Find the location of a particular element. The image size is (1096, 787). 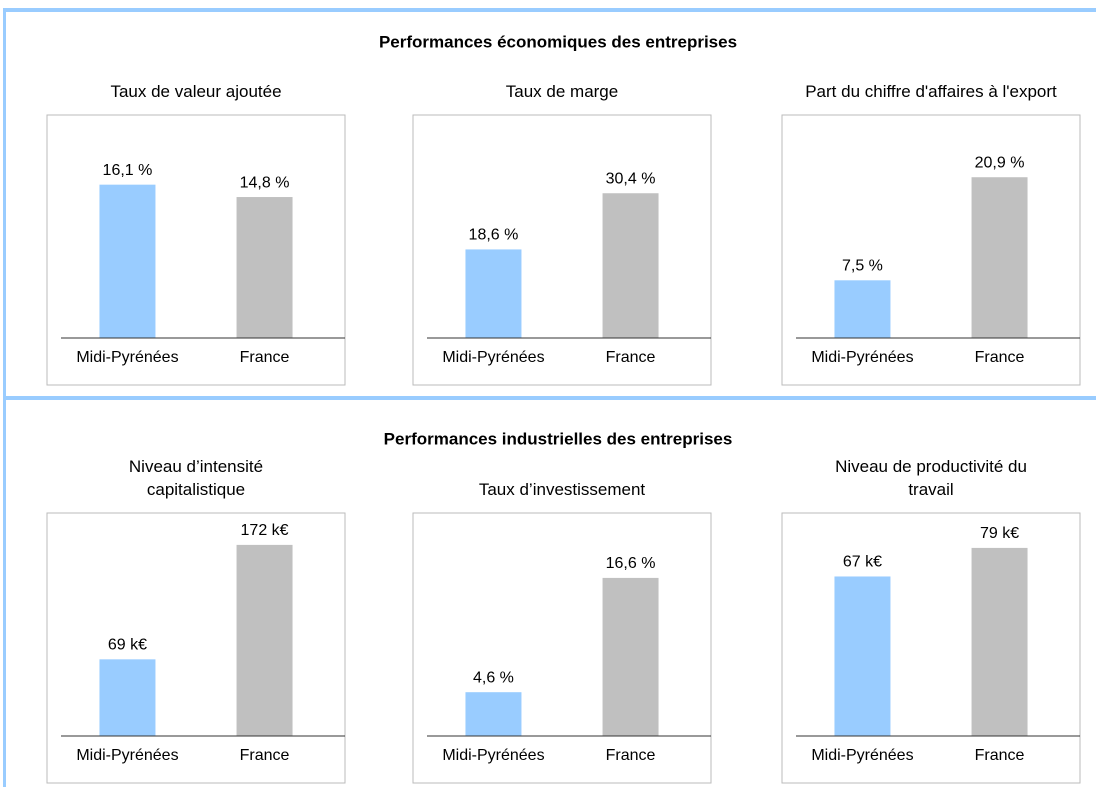

value-label: 20,9 % is located at coordinates (1000, 162).